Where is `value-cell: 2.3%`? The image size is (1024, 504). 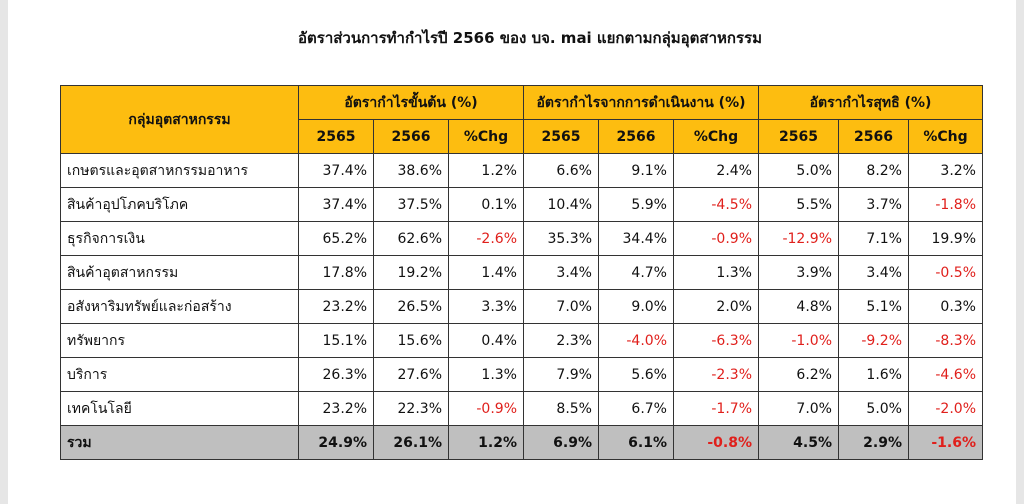
value-cell: 2.3% is located at coordinates (561, 340).